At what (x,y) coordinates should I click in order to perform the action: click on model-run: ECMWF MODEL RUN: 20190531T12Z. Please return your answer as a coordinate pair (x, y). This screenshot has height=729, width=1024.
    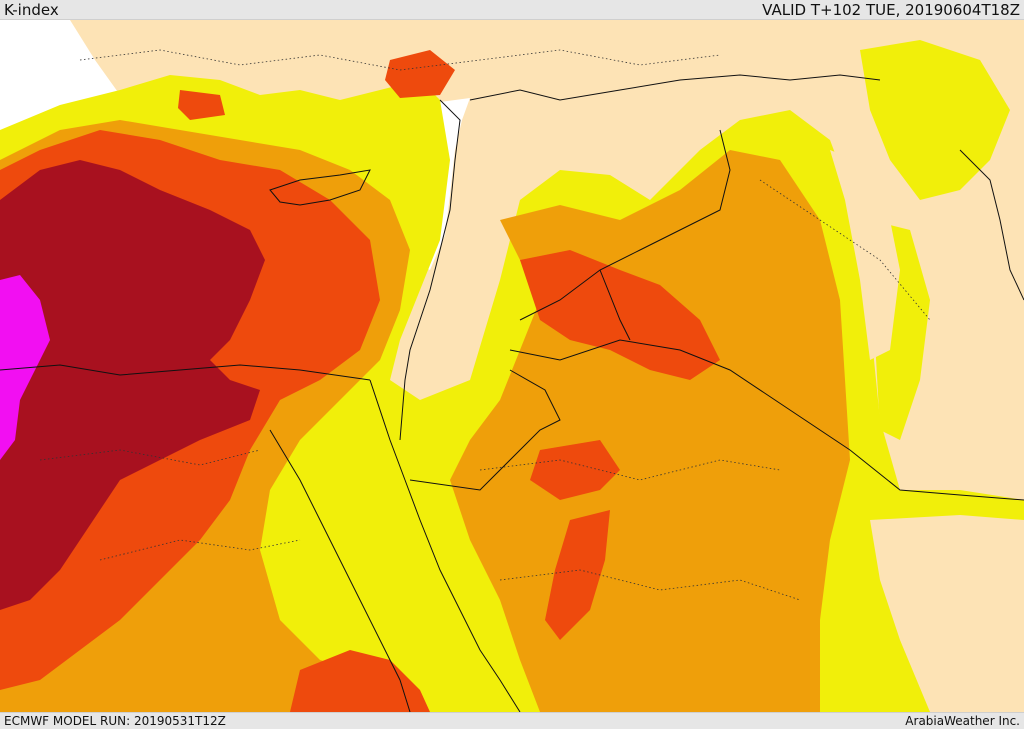
    Looking at the image, I should click on (115, 720).